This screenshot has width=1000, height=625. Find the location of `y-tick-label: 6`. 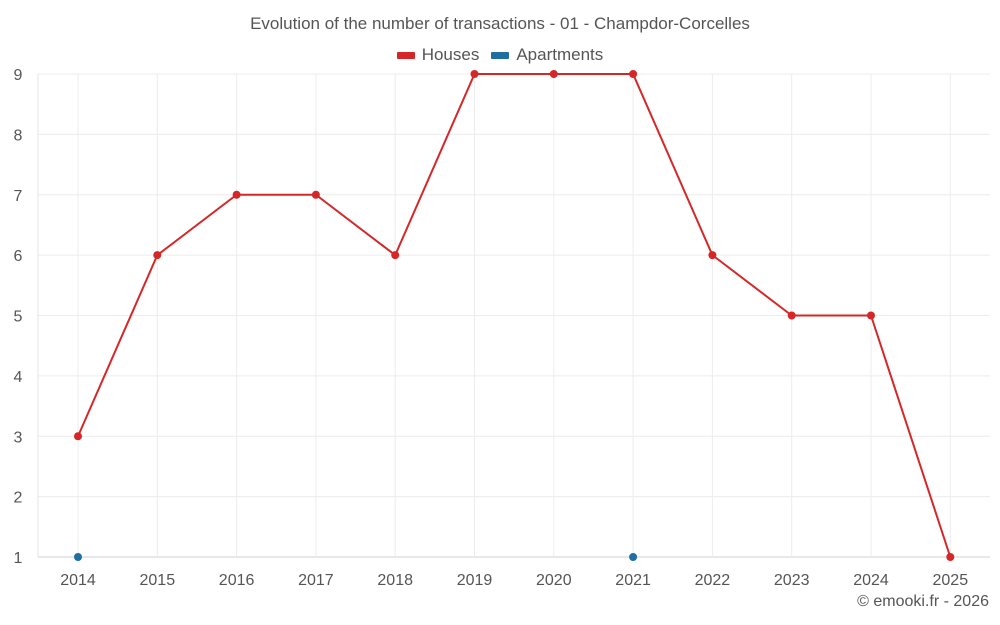

y-tick-label: 6 is located at coordinates (18, 256).